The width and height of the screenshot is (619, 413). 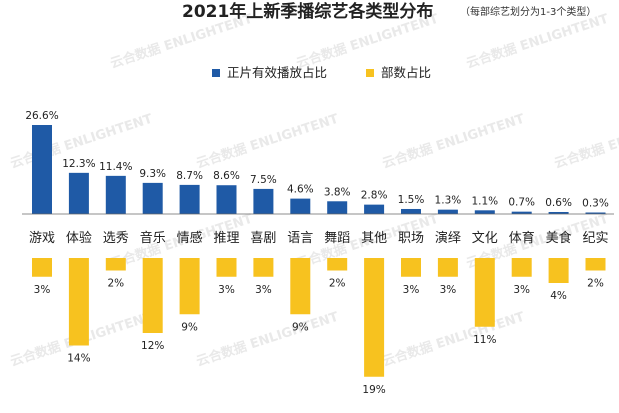 I want to click on label-up-选秀: 11.4%, so click(x=115, y=167).